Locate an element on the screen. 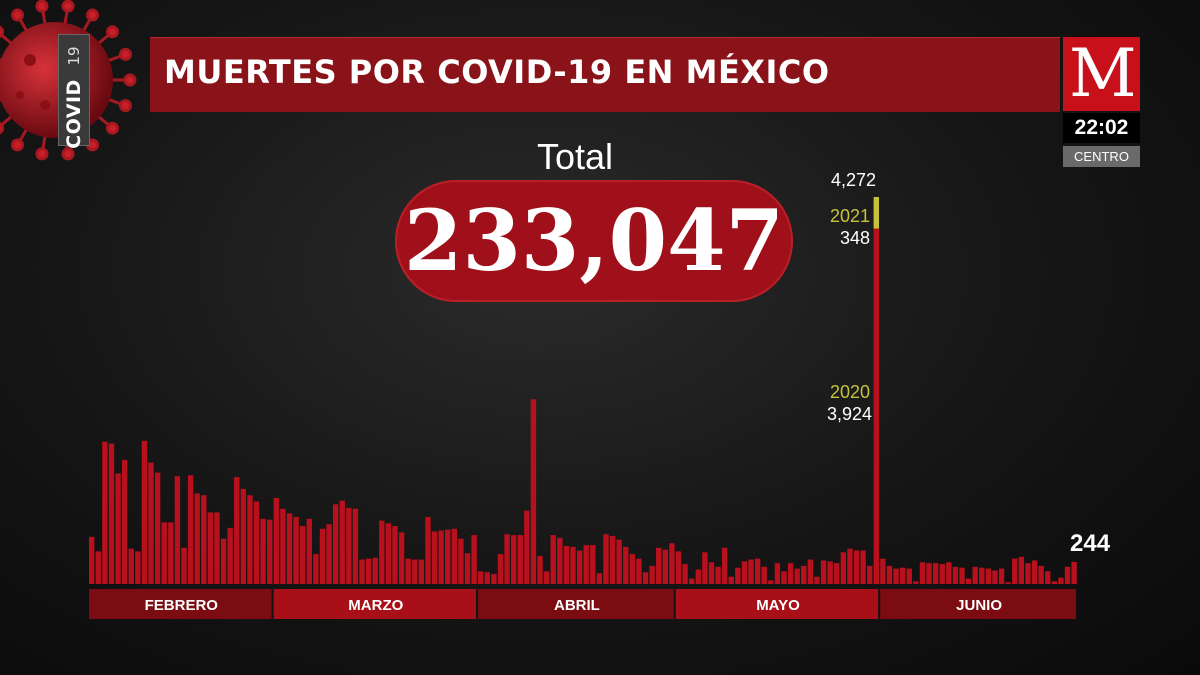 Image resolution: width=1200 pixels, height=675 pixels. total-label: Total is located at coordinates (575, 156).